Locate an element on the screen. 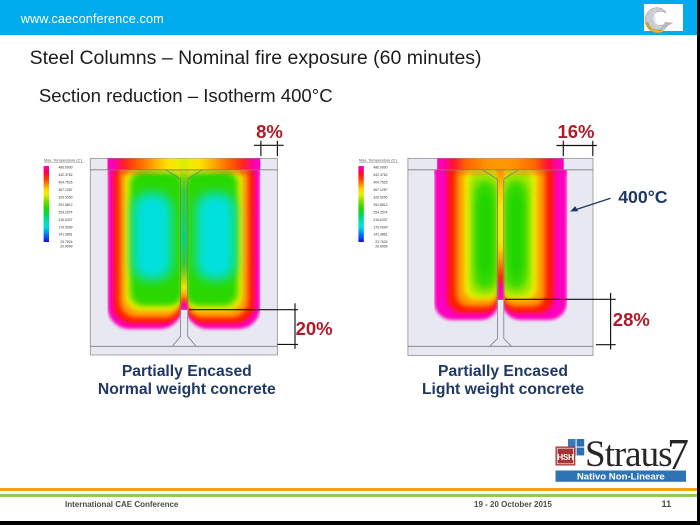 This screenshot has height=525, width=700. svg-text: 7 is located at coordinates (678, 454).